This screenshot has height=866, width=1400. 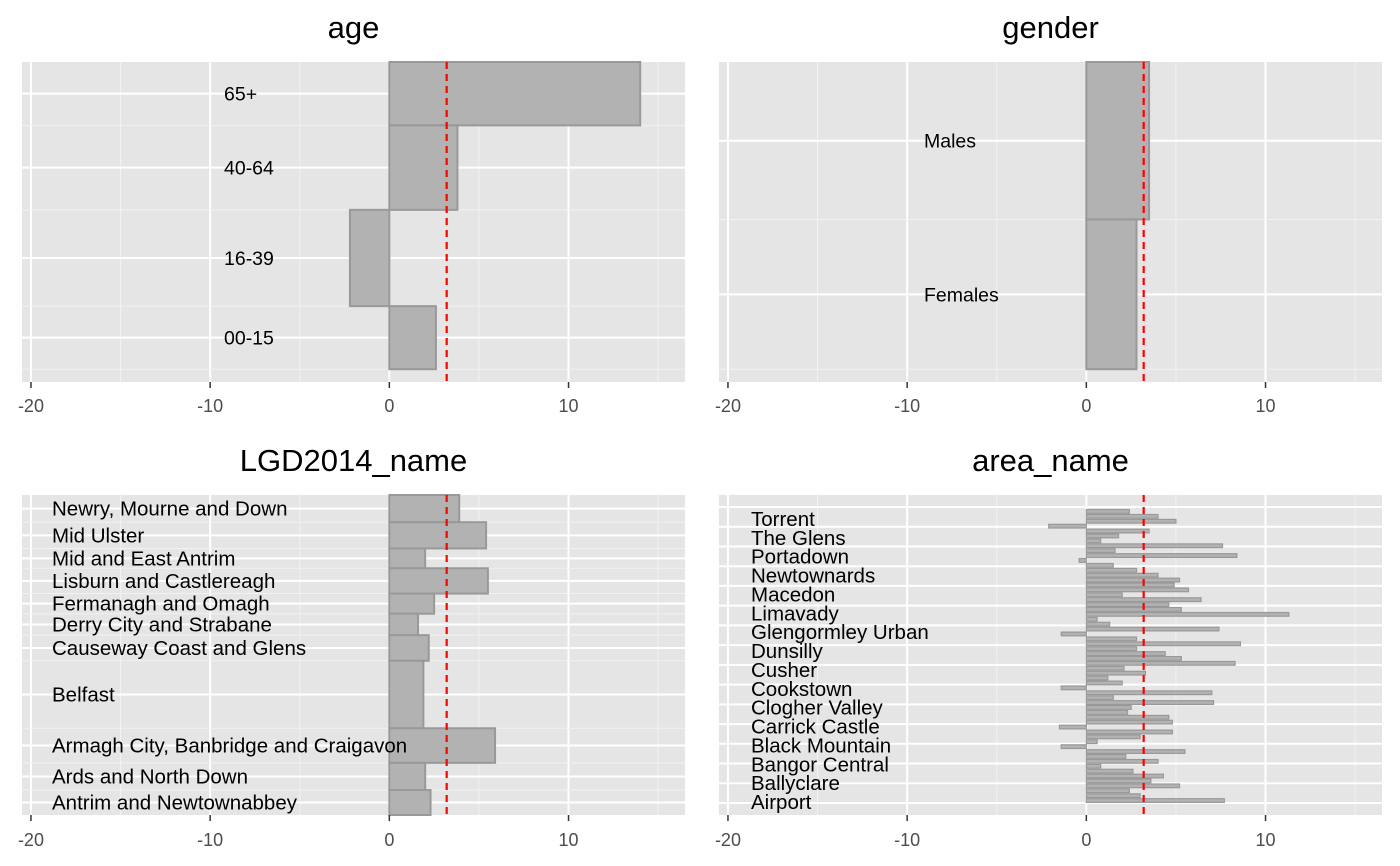 I want to click on category-label: Bangor Central, so click(x=820, y=764).